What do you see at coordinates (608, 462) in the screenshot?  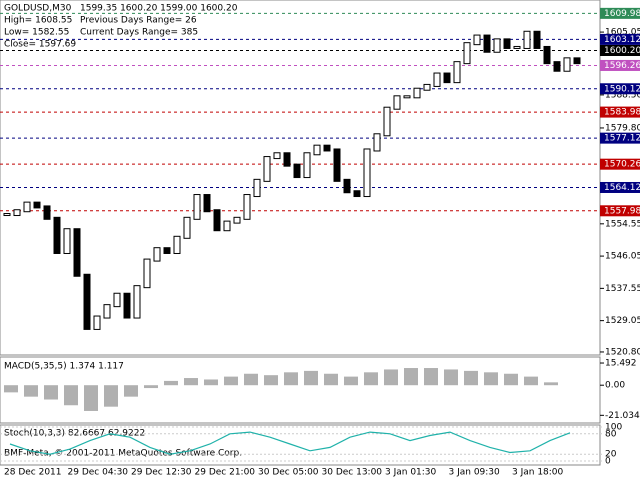 I see `y-tick-label: 0` at bounding box center [608, 462].